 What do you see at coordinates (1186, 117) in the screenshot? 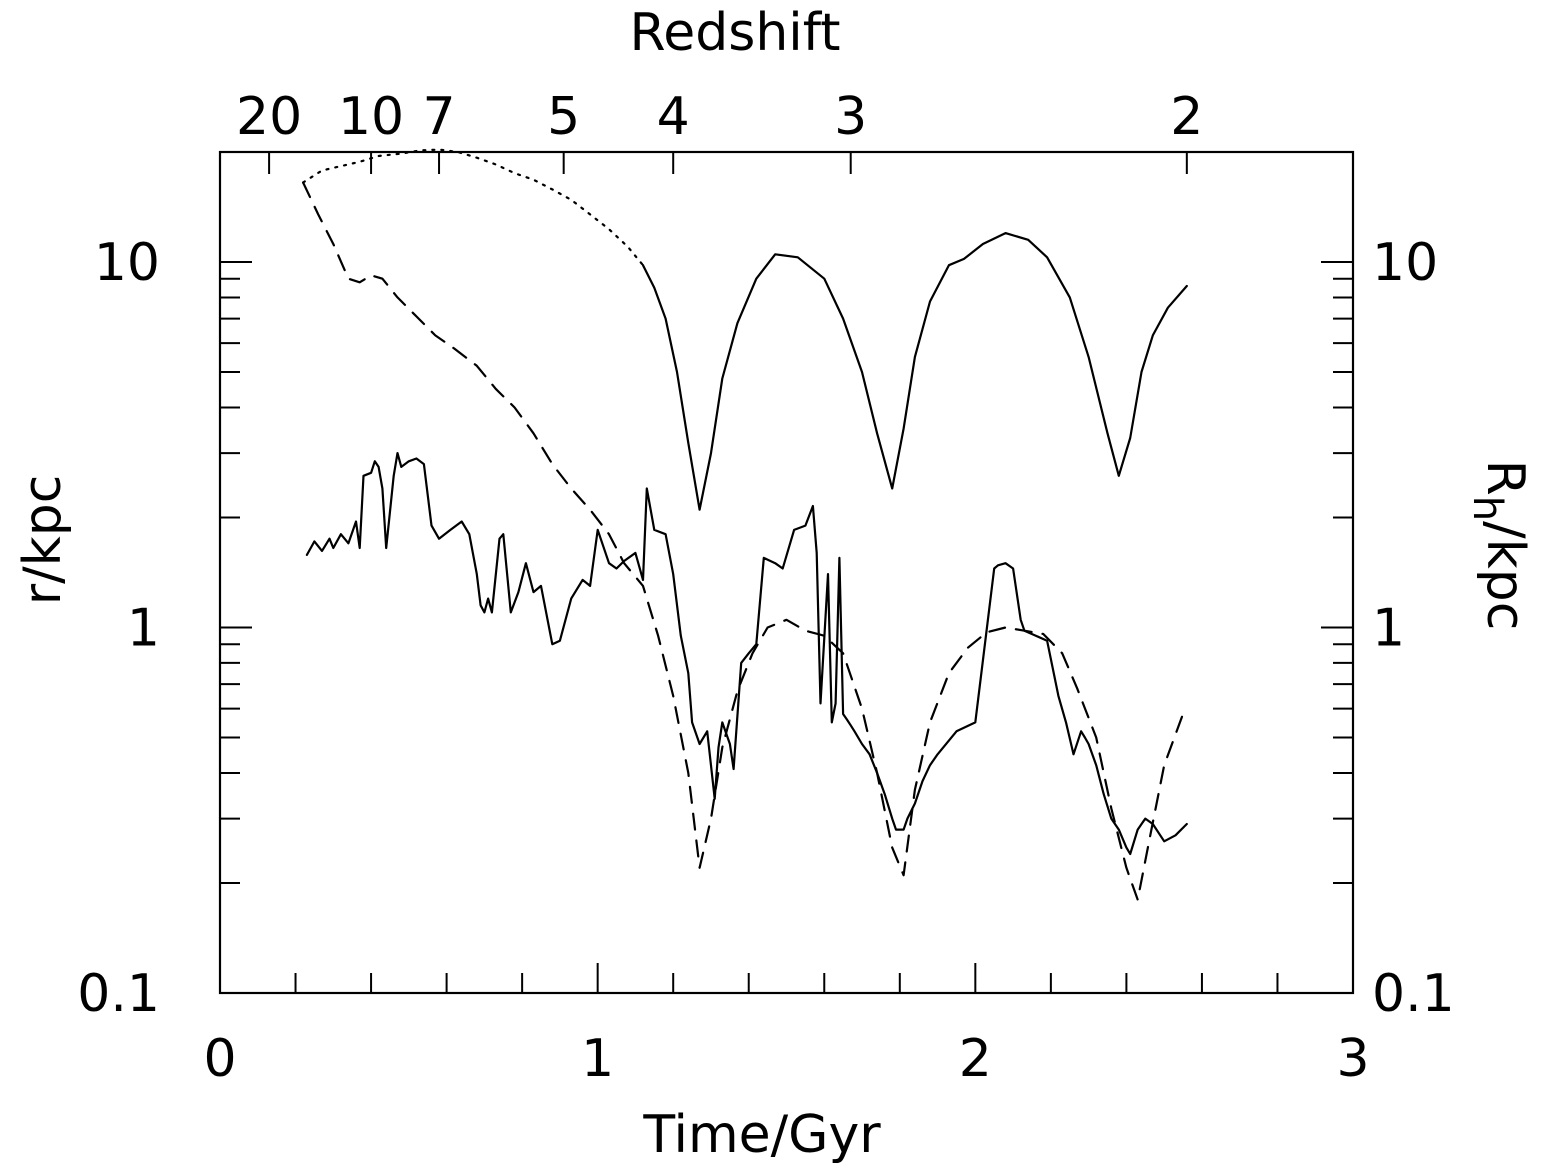
I see `redshift-tick-label: 2` at bounding box center [1186, 117].